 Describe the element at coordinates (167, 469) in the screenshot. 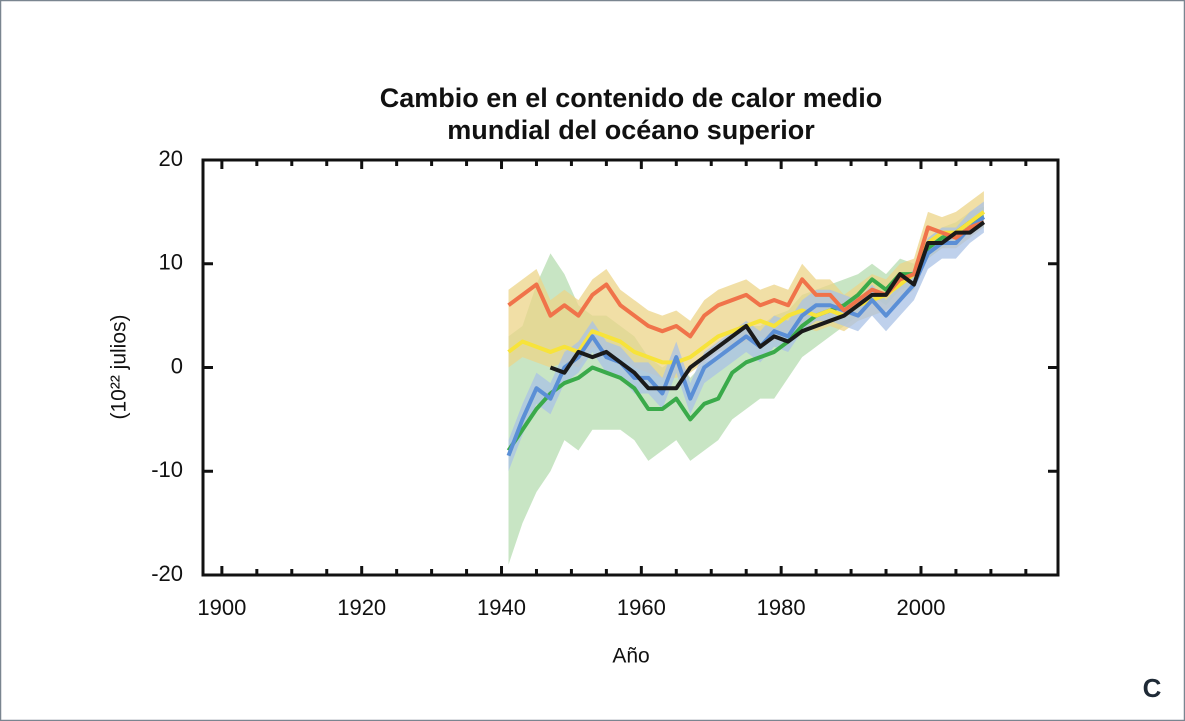

I see `y-tick-label: -10` at that location.